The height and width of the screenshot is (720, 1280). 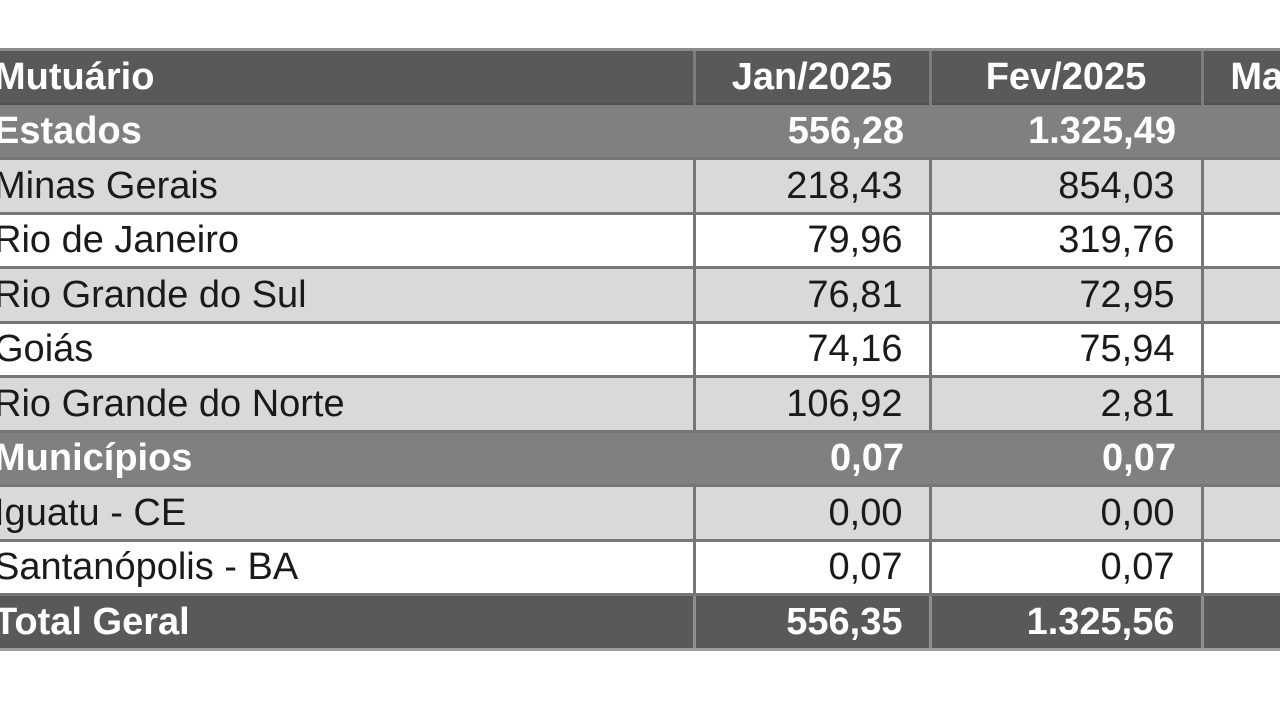 I want to click on row-label: Rio Grande do Norte, so click(x=348, y=404).